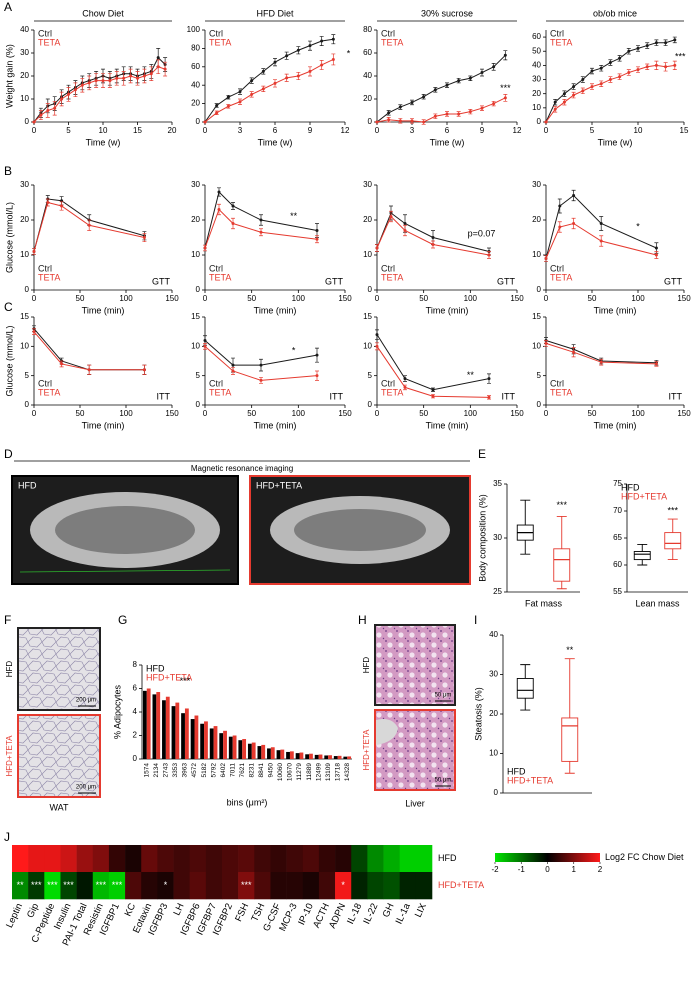 The width and height of the screenshot is (693, 989). I want to click on panel-label: C, so click(8, 307).